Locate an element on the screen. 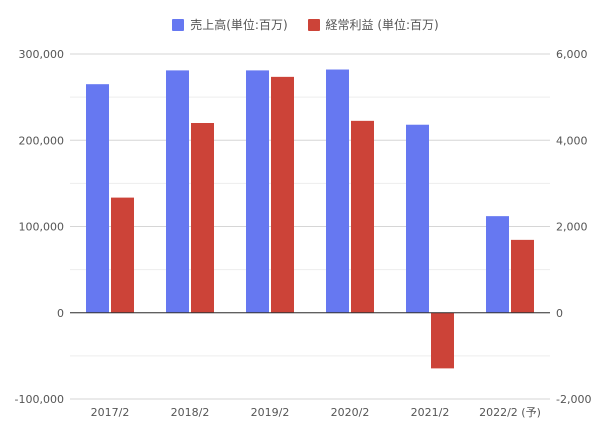  right-axis-tick-label: 2,000 is located at coordinates (572, 227).